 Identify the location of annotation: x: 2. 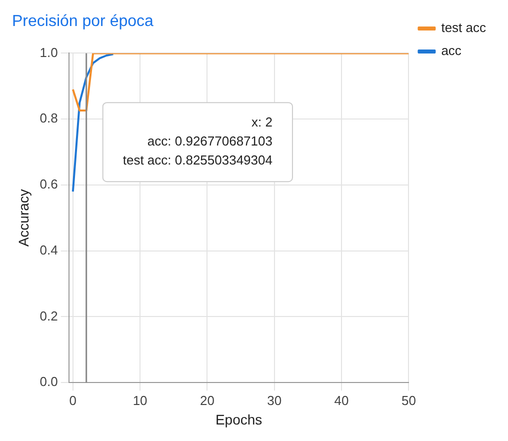
(262, 122).